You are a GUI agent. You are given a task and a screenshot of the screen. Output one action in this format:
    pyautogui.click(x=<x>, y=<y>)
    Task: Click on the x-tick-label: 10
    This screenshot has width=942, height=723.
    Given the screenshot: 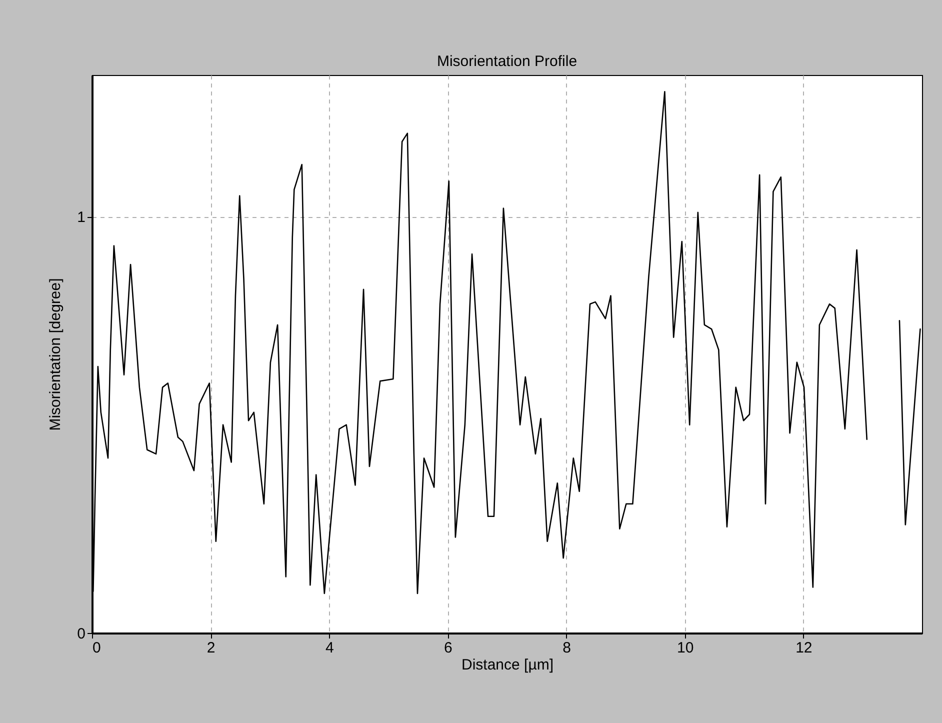 What is the action you would take?
    pyautogui.click(x=685, y=648)
    